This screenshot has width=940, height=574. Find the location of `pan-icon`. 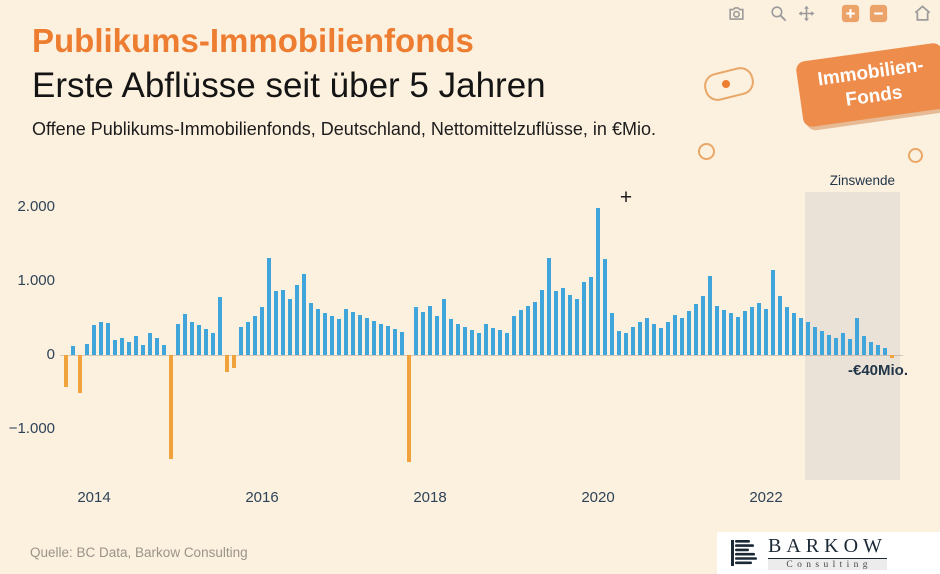

pan-icon is located at coordinates (806, 13).